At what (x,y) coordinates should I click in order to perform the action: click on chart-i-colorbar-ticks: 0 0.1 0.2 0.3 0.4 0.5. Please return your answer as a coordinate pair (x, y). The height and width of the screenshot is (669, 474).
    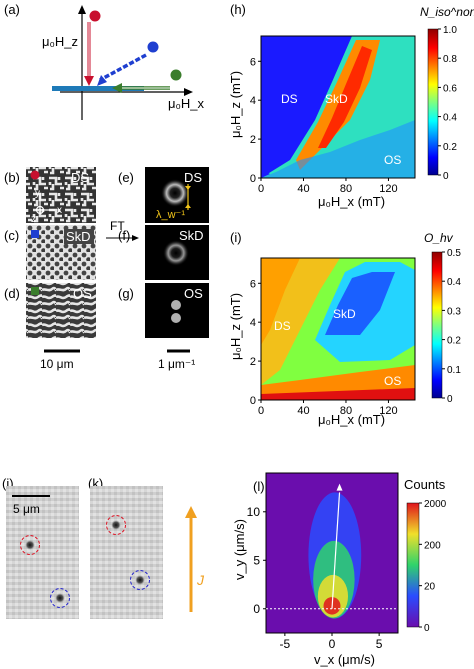
    Looking at the image, I should click on (451, 326).